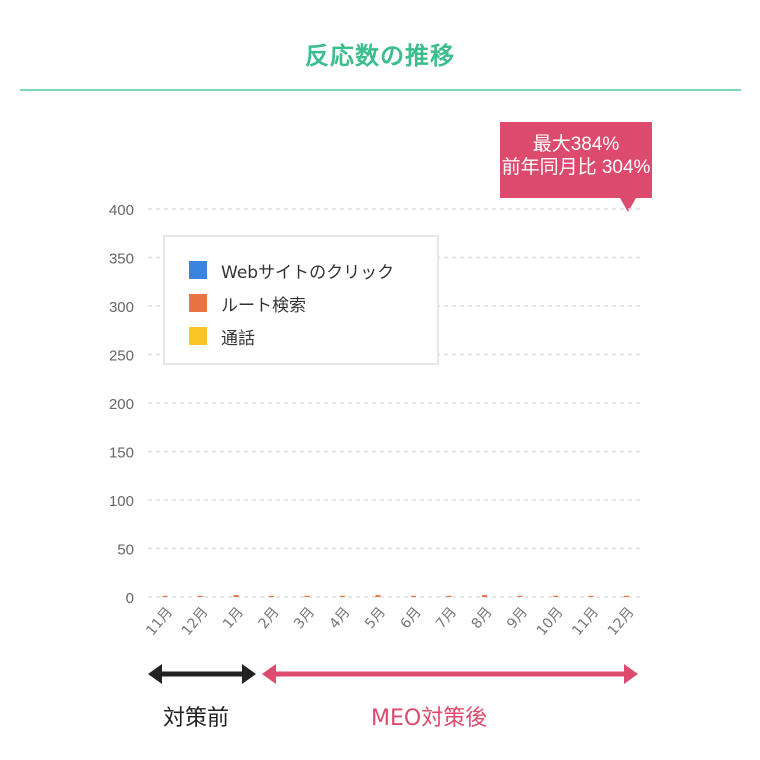  What do you see at coordinates (446, 618) in the screenshot?
I see `x-tick-label: 7月` at bounding box center [446, 618].